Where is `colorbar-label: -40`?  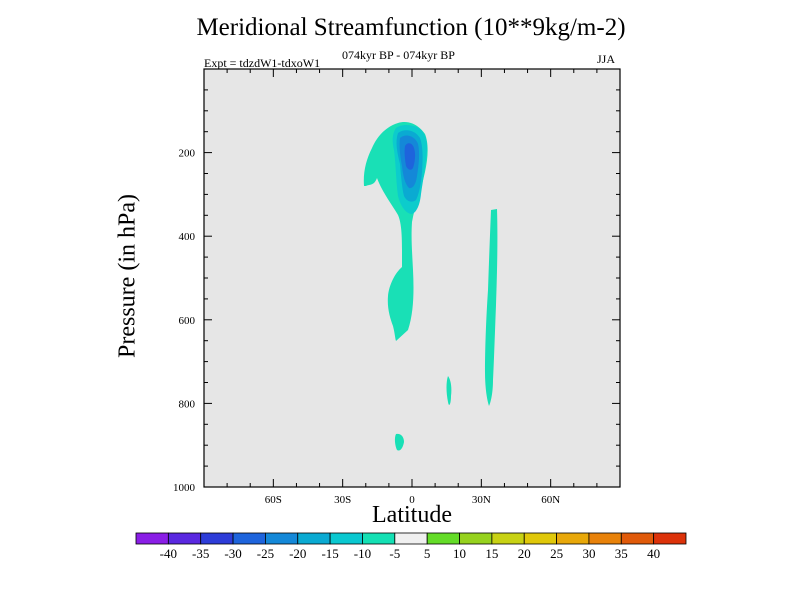
colorbar-label: -40 is located at coordinates (168, 553).